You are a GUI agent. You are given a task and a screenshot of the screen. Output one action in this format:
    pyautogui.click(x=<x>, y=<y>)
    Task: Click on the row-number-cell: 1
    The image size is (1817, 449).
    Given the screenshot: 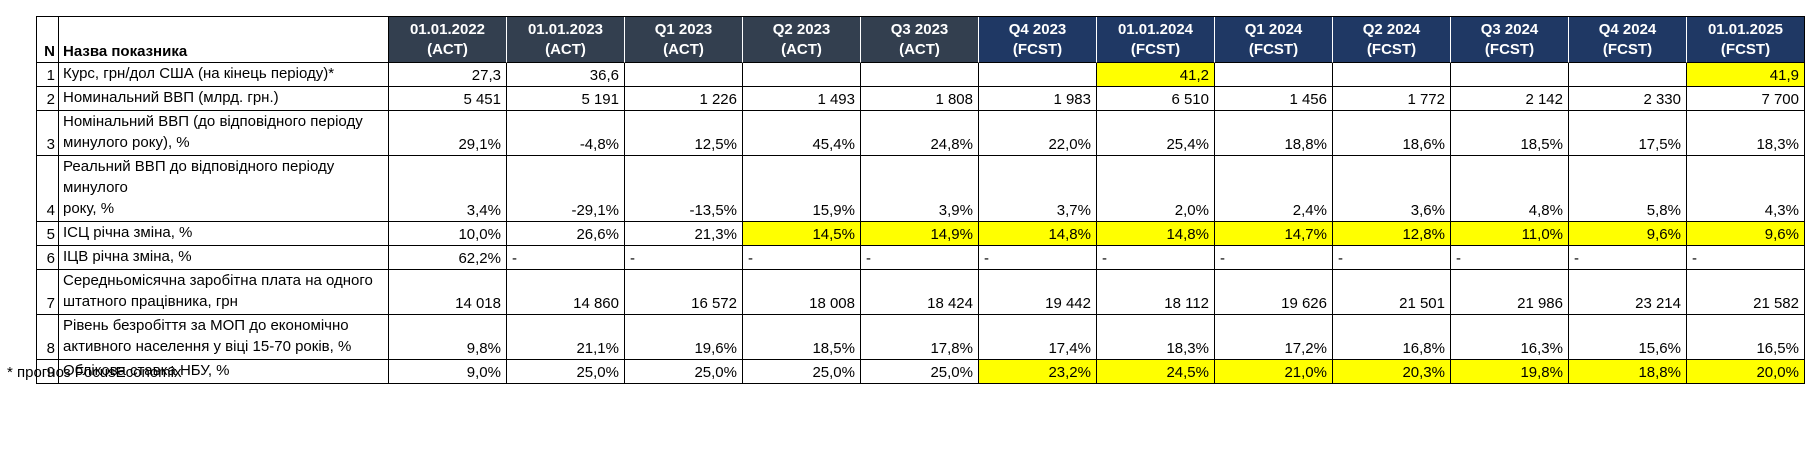 What is the action you would take?
    pyautogui.click(x=48, y=75)
    